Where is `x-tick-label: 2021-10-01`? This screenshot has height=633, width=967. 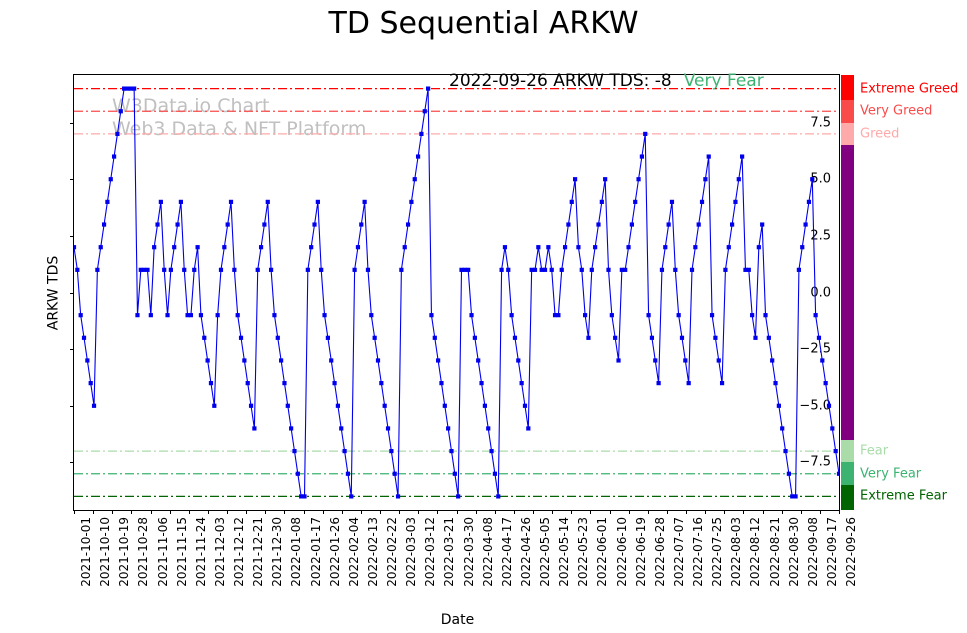 x-tick-label: 2021-10-01 is located at coordinates (86, 552).